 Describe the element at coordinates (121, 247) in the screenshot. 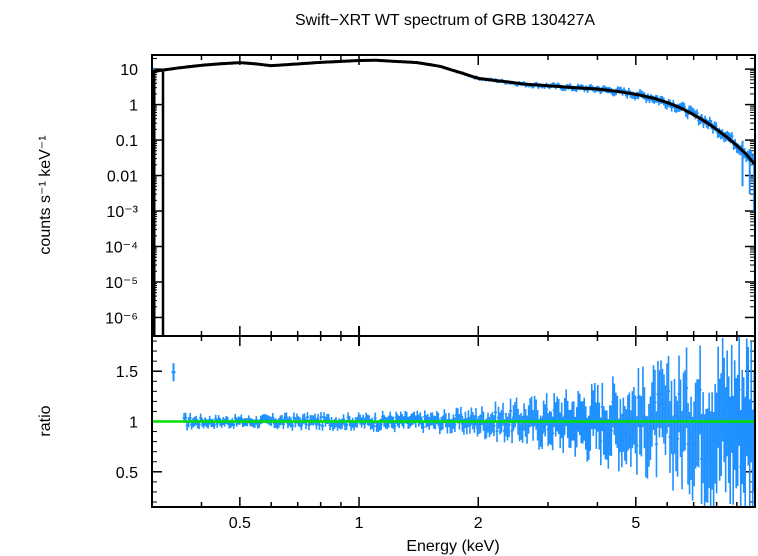

I see `y-tick-label: 10⁻⁴` at that location.